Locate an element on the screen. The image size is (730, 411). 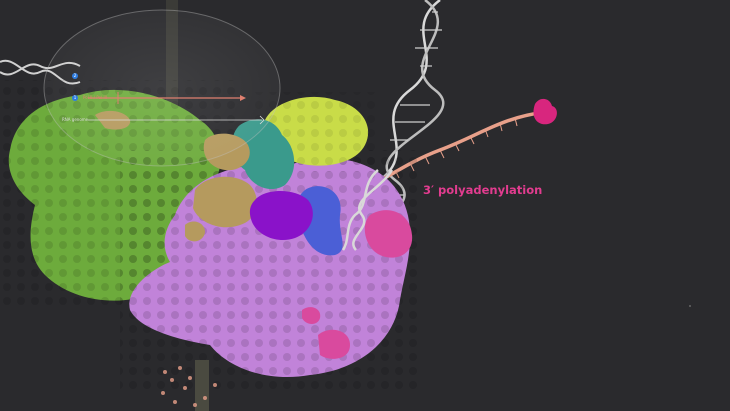
purple-subunit is located at coordinates (281, 216).